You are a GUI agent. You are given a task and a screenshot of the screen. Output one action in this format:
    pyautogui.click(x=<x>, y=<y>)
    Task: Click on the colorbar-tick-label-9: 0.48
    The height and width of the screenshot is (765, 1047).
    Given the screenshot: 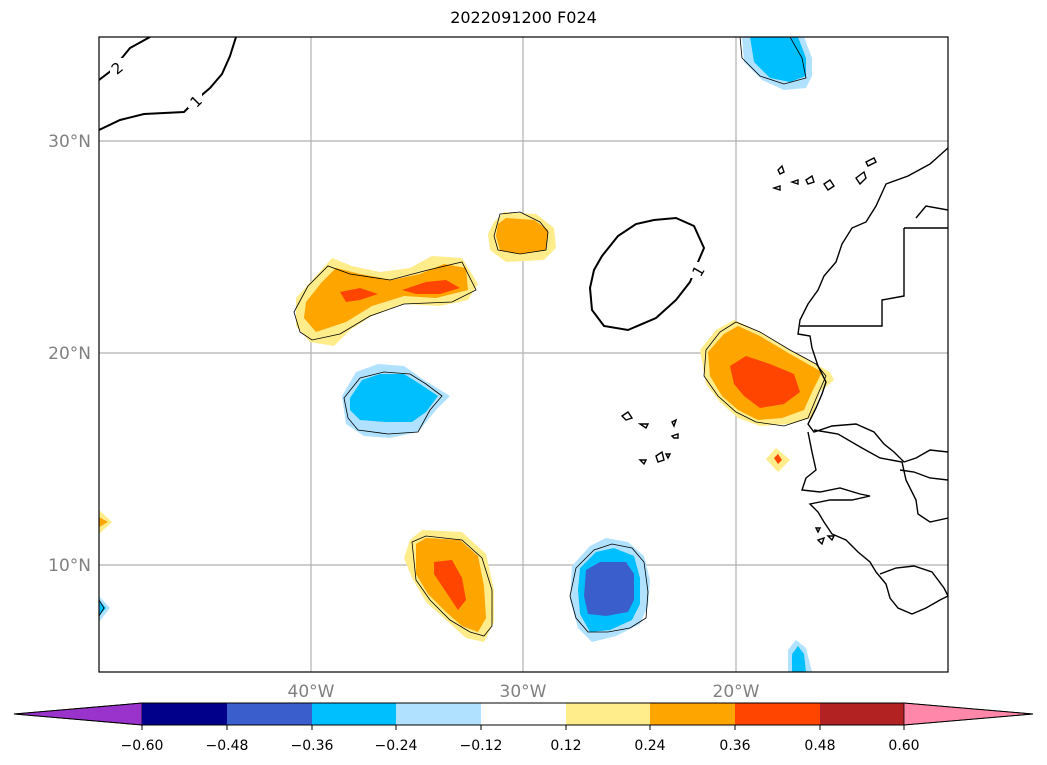 What is the action you would take?
    pyautogui.click(x=819, y=746)
    